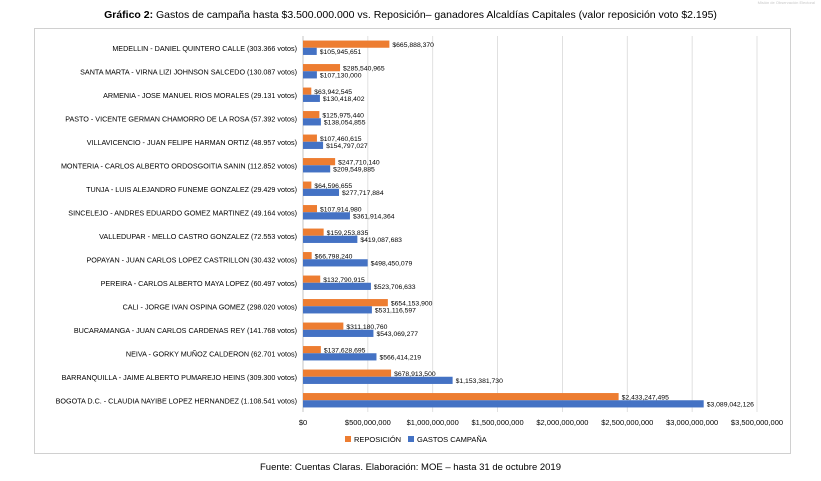 This screenshot has width=821, height=481. Describe the element at coordinates (392, 264) in the screenshot. I see `data-label-gastos-campana: $498,450,079` at that location.